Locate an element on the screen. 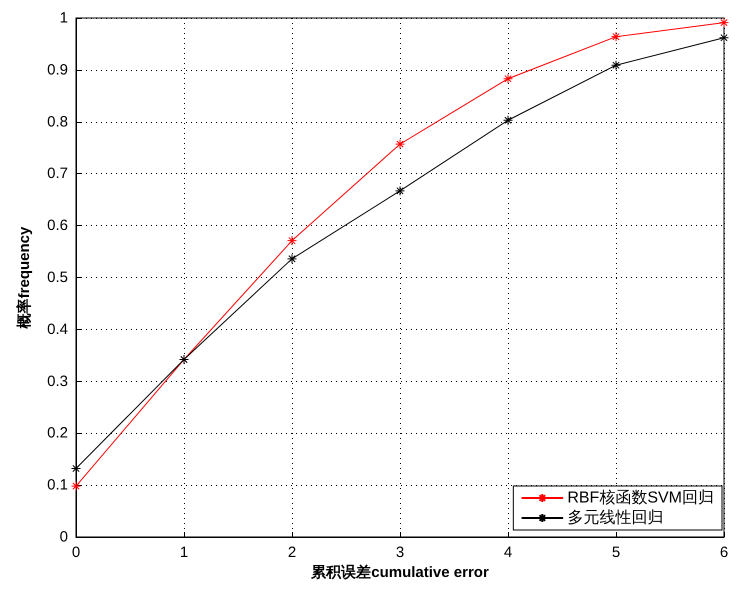 Image resolution: width=736 pixels, height=592 pixels. x-axis-title: 累积误差cumulative error is located at coordinates (399, 572).